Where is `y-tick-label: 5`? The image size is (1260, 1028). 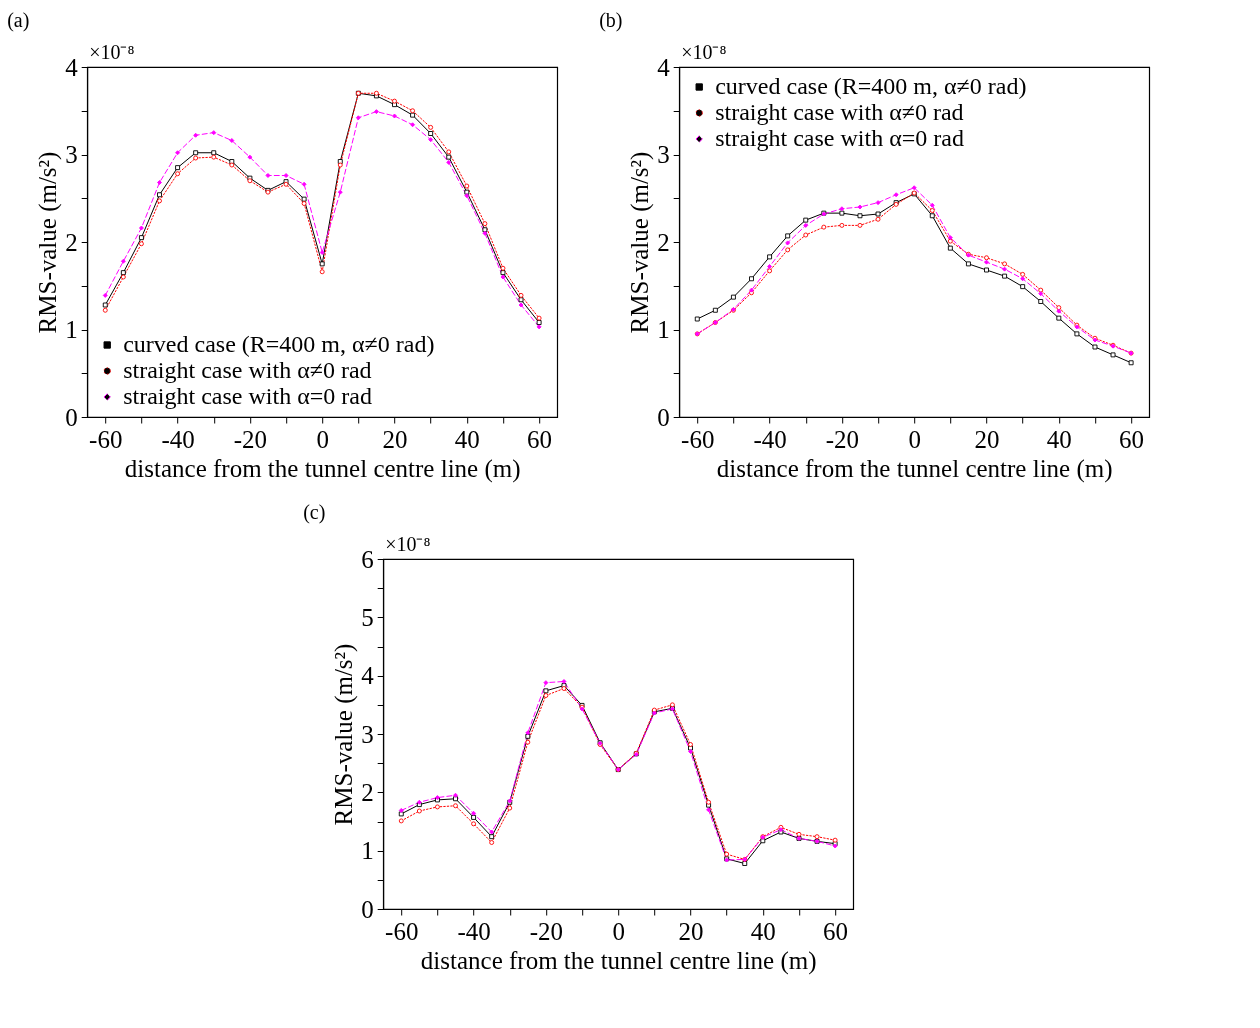 y-tick-label: 5 is located at coordinates (367, 617).